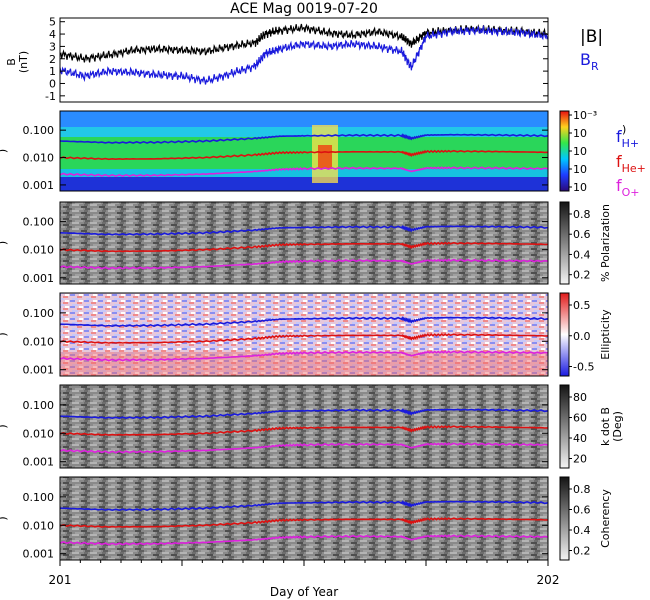  What do you see at coordinates (582, 305) in the screenshot?
I see `colorbar-tick-label: 0.5` at bounding box center [582, 305].